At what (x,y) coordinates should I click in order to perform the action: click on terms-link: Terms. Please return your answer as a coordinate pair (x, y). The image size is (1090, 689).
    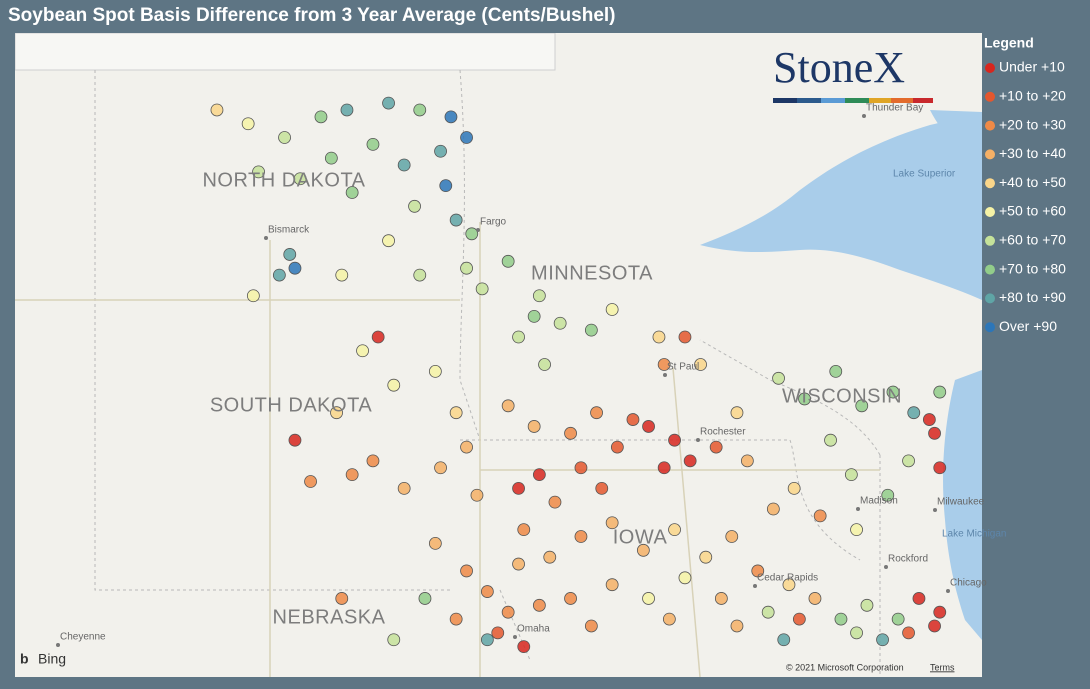
    Looking at the image, I should click on (942, 667).